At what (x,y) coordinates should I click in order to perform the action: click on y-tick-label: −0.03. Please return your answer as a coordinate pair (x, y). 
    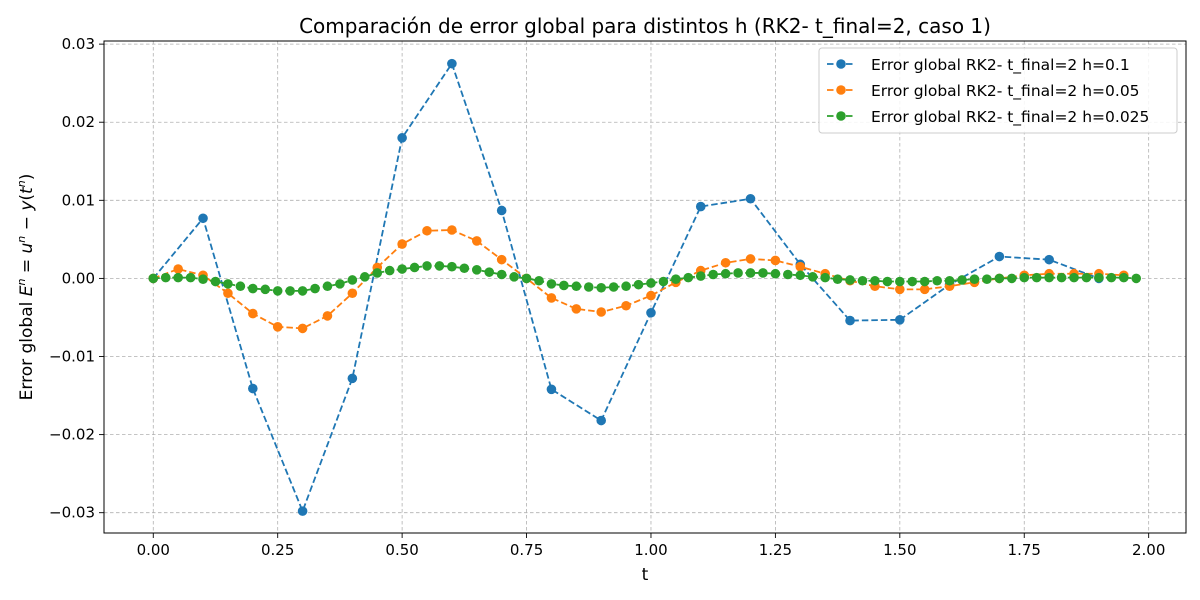
    Looking at the image, I should click on (72, 513).